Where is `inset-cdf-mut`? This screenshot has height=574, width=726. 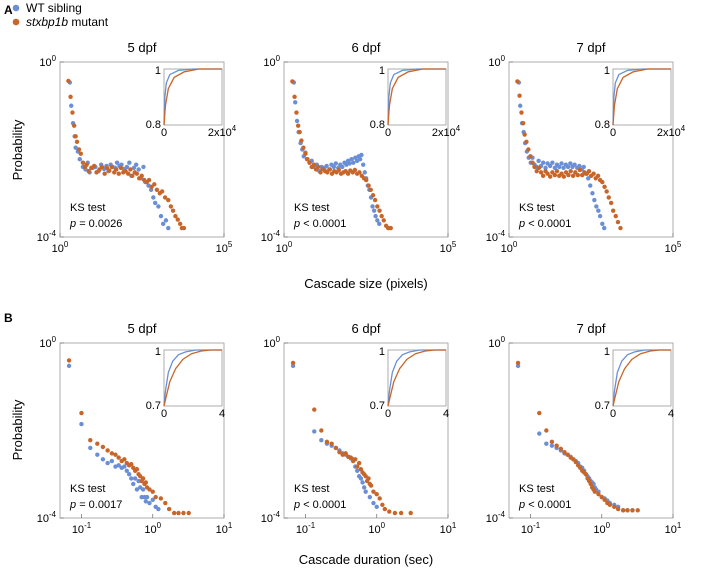 inset-cdf-mut is located at coordinates (641, 378).